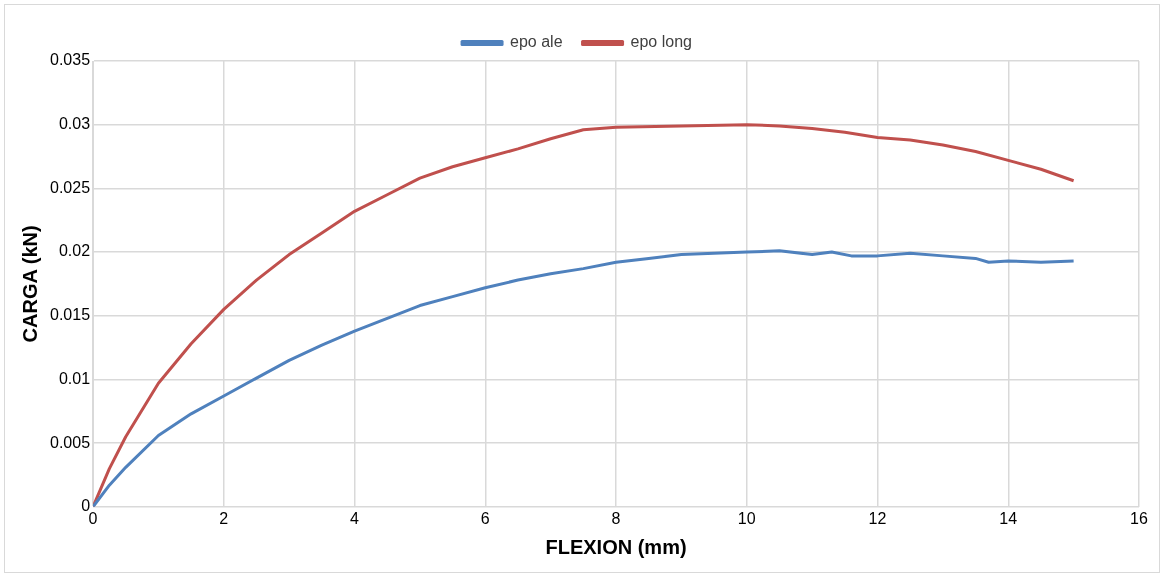 This screenshot has height=579, width=1166. I want to click on x-tick-label: 14, so click(1008, 518).